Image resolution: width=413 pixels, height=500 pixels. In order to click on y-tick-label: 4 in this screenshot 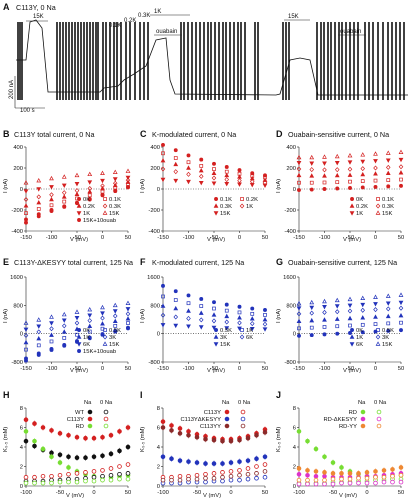, I will do `click(295, 448)`.